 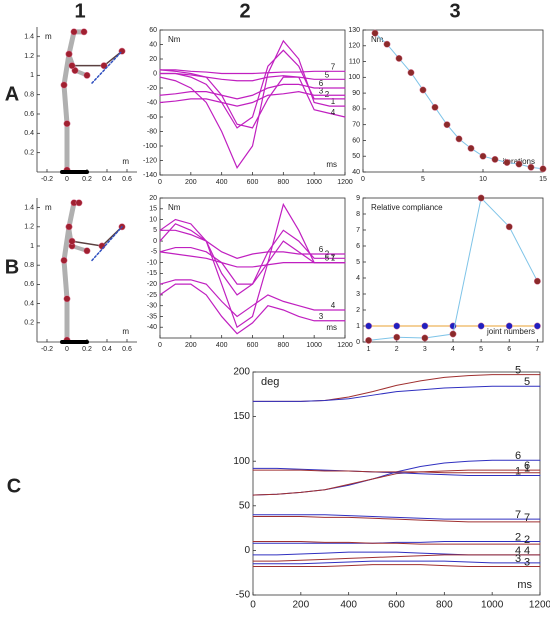 What do you see at coordinates (509, 349) in the screenshot?
I see `x-tick-label: 6` at bounding box center [509, 349].